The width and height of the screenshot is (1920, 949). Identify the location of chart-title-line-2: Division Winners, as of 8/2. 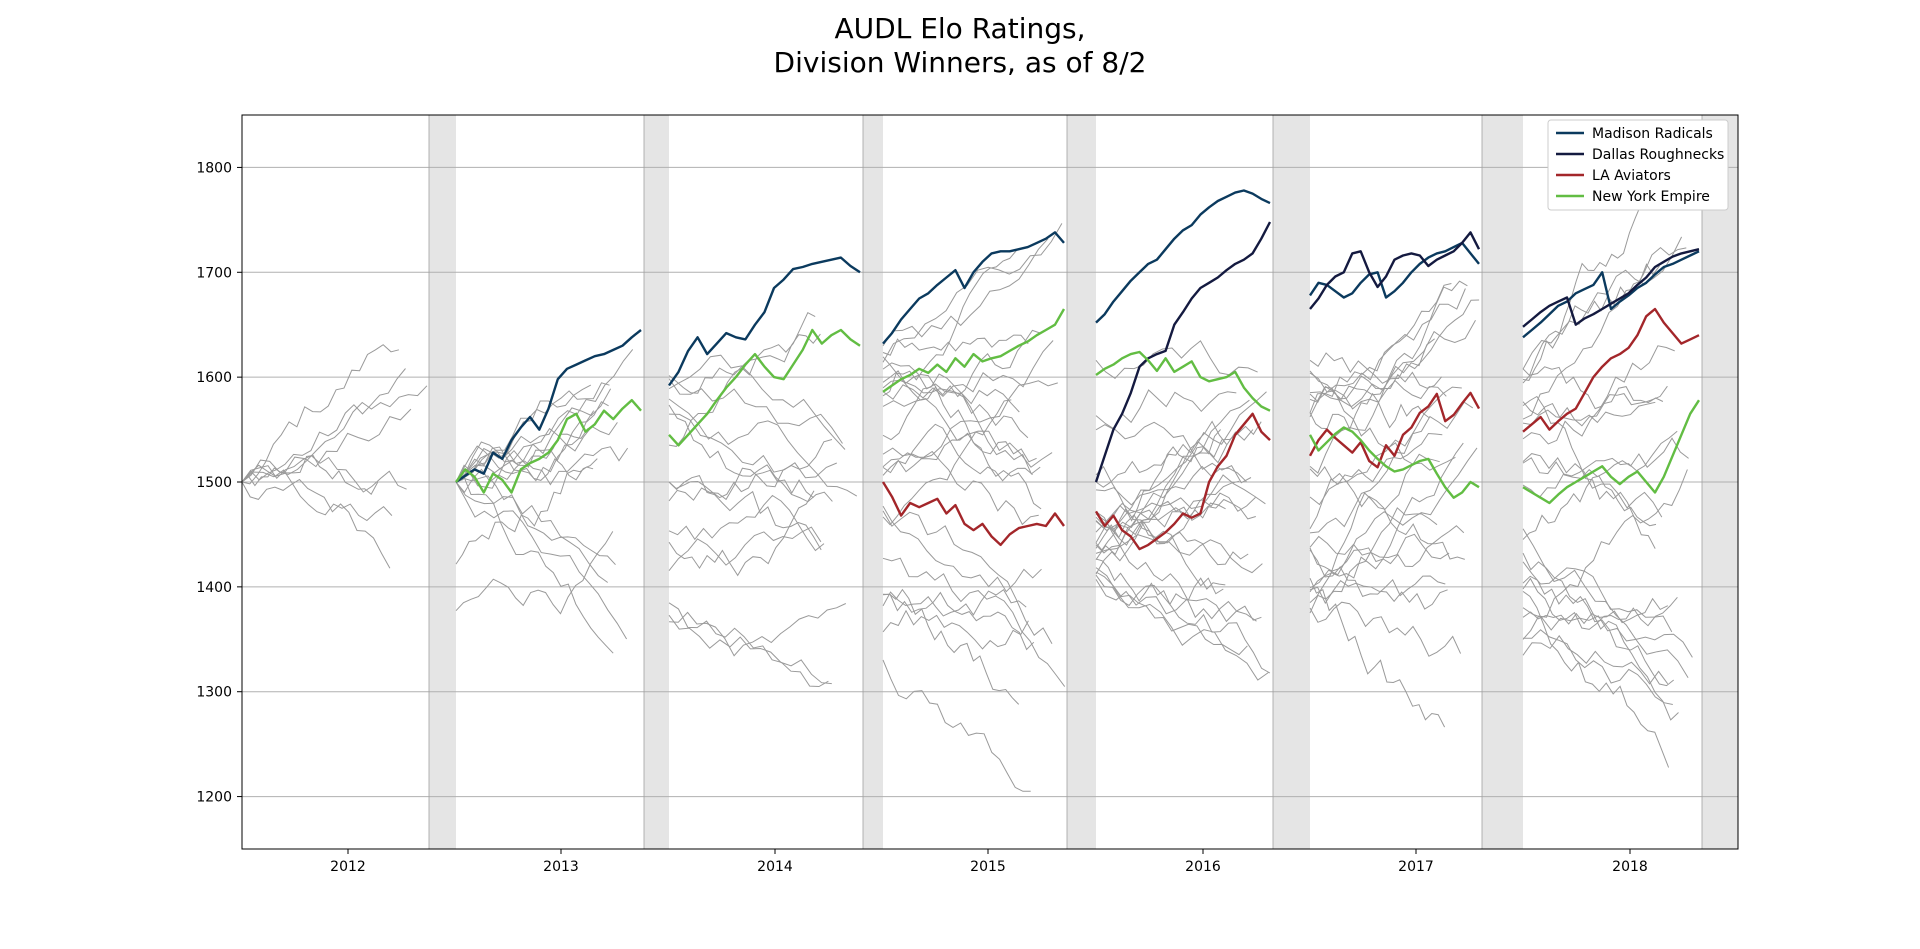
(960, 62).